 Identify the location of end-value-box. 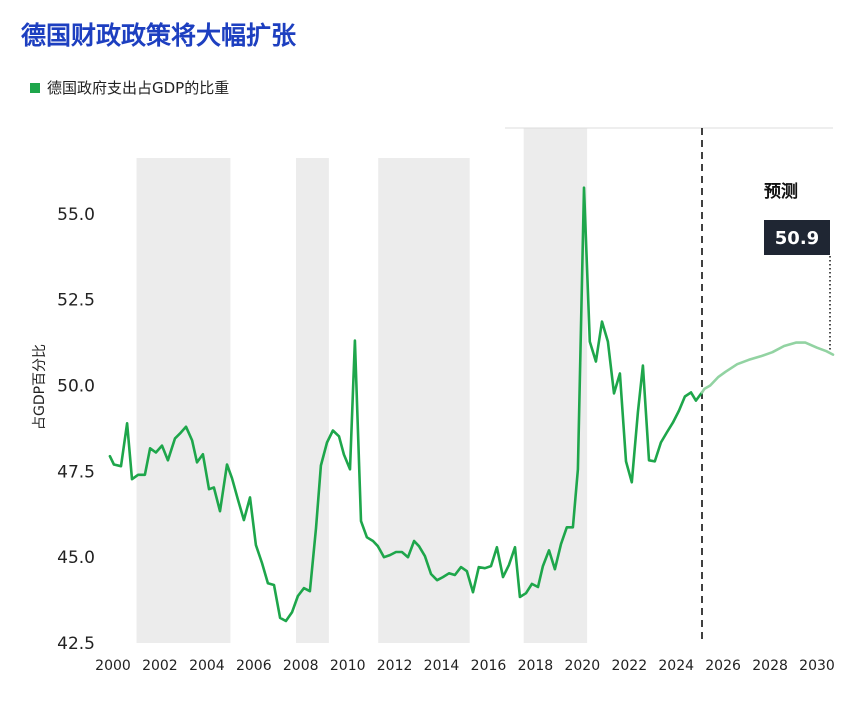
(797, 237).